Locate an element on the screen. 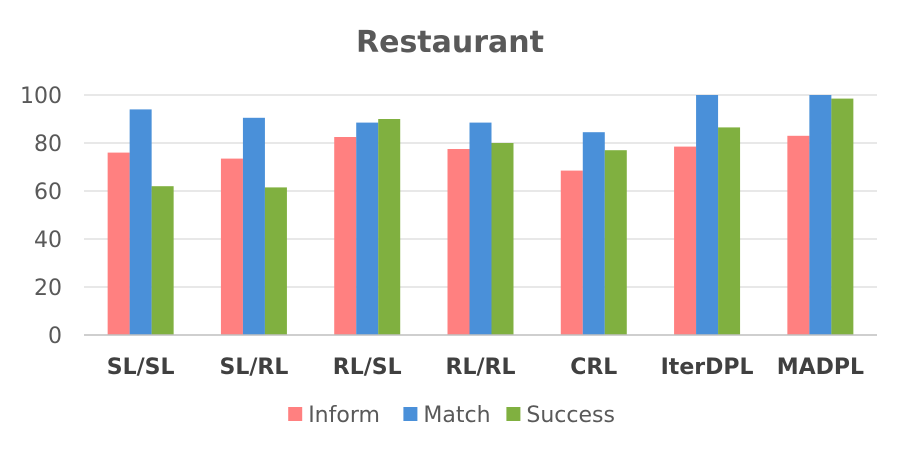 This screenshot has height=449, width=900. bar-inform-iterdpl is located at coordinates (685, 240).